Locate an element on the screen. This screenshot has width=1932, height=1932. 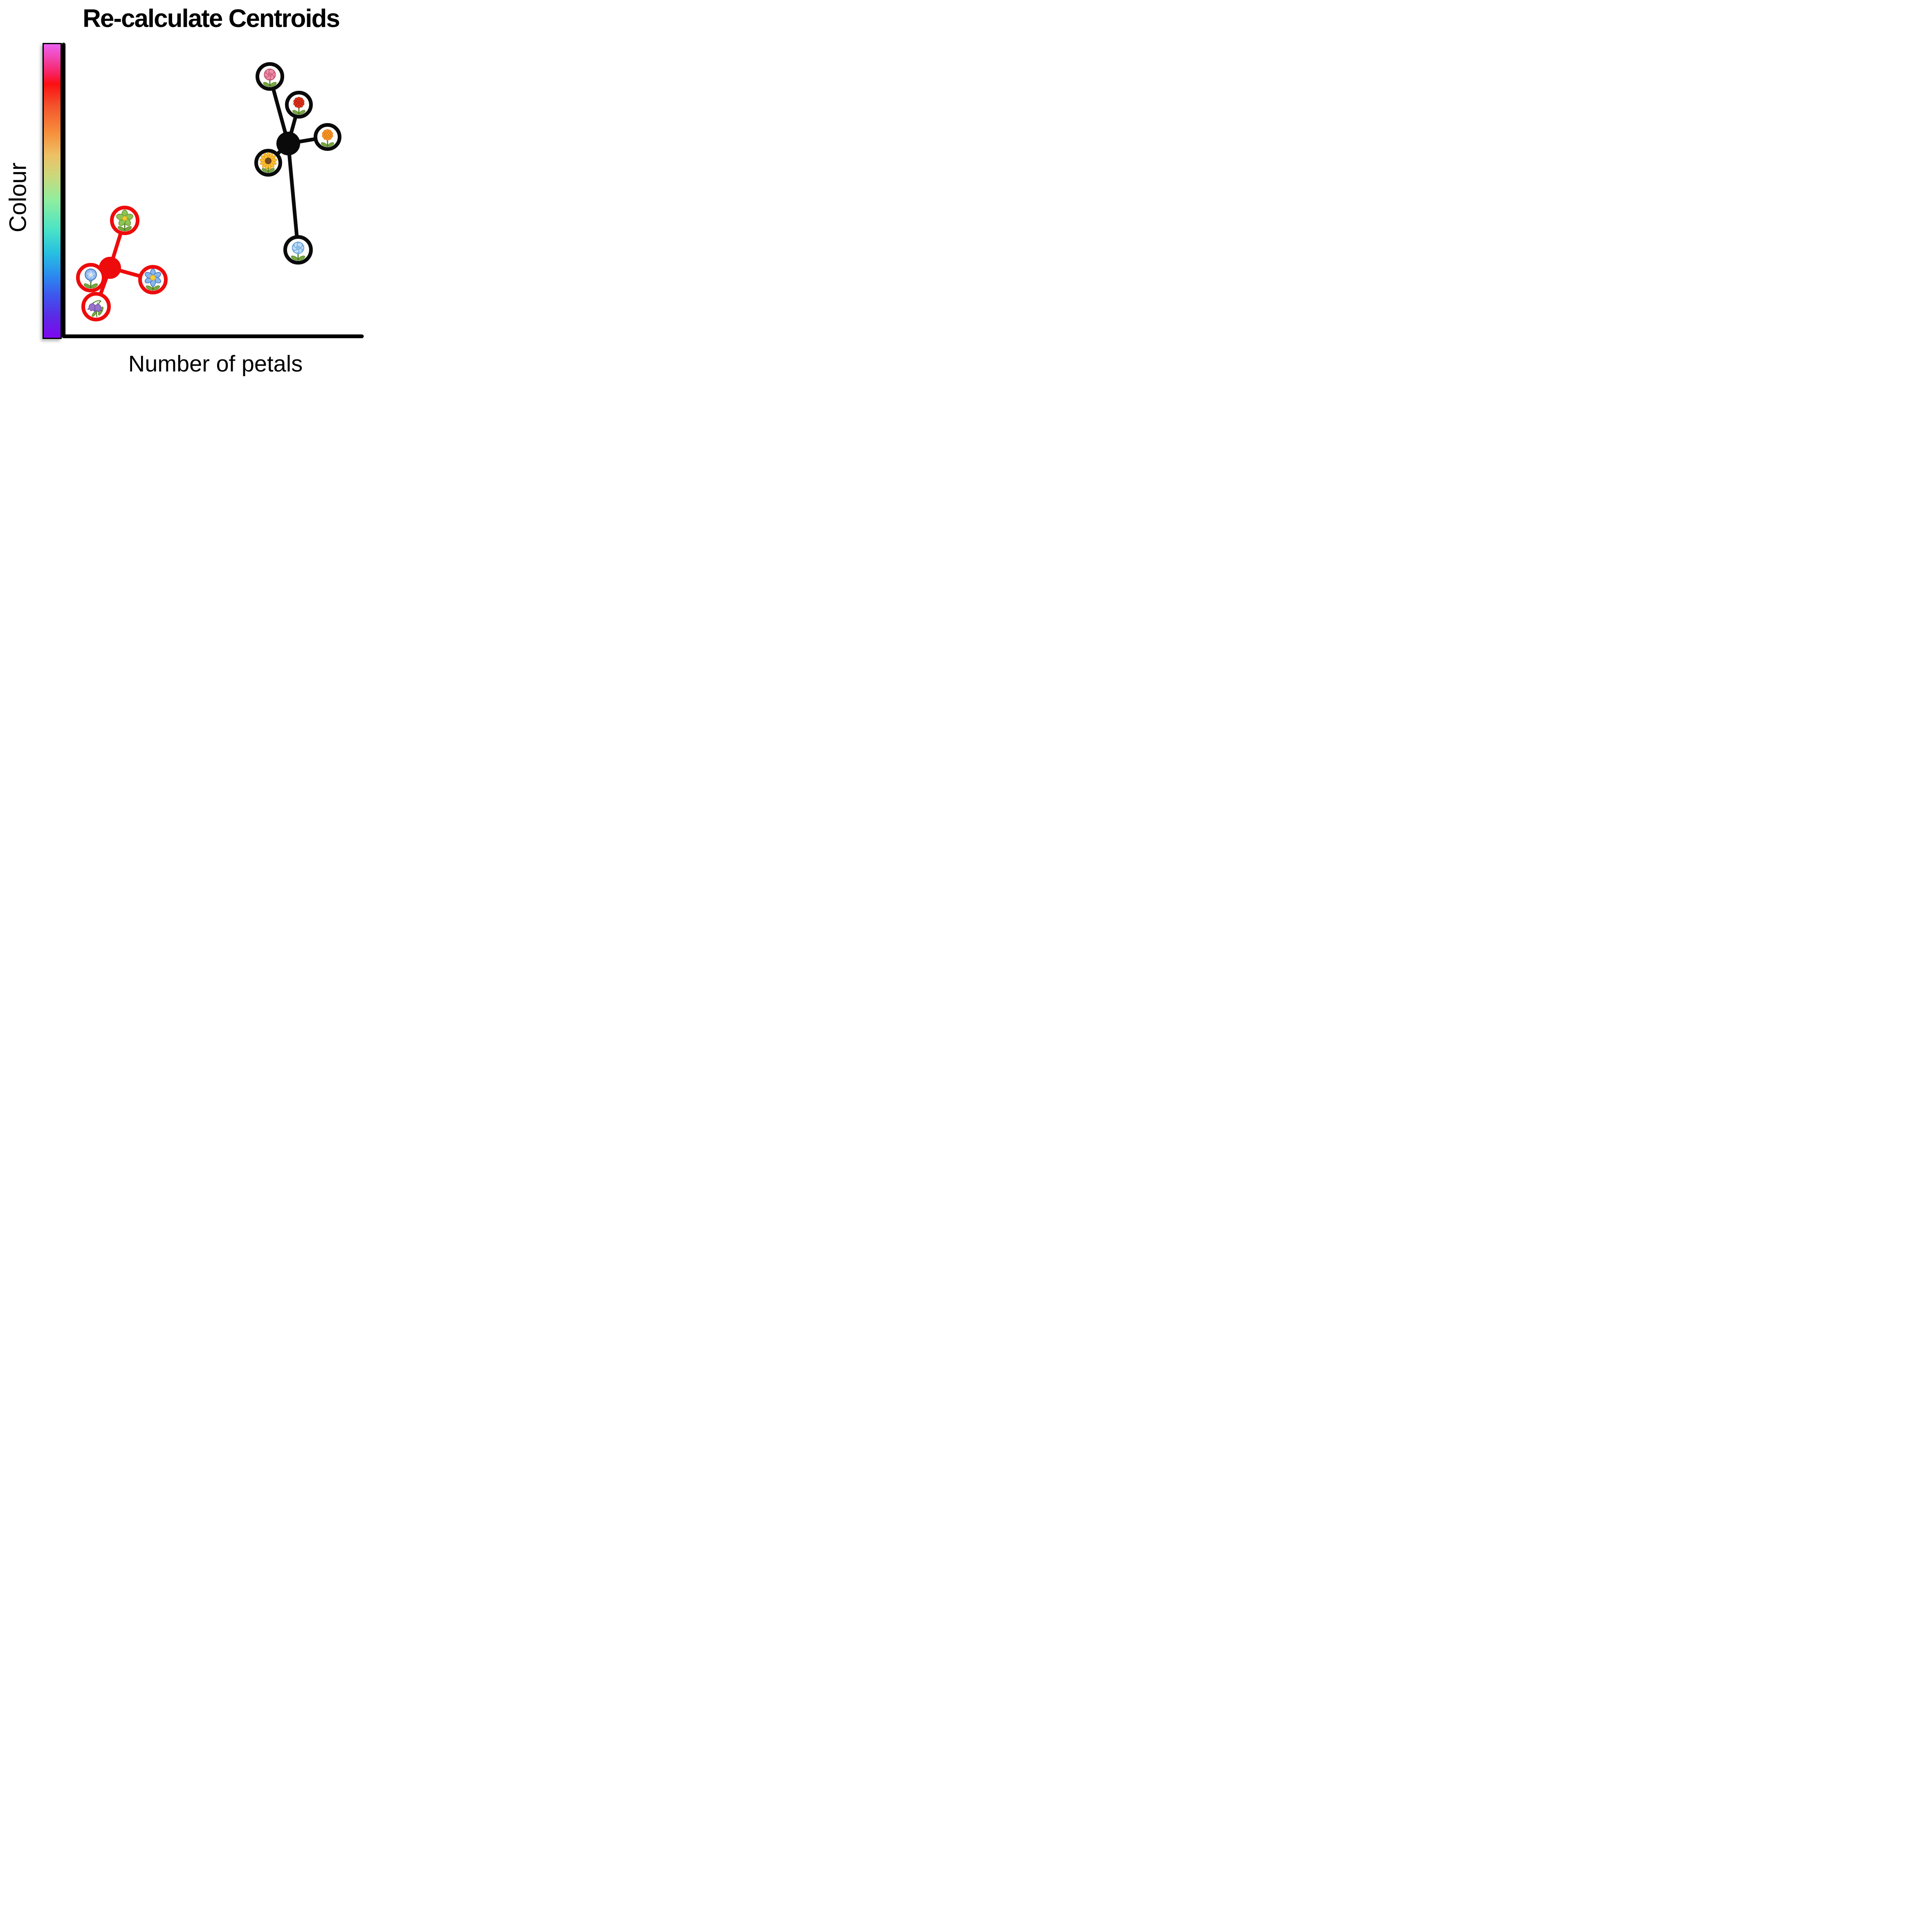
morning-glory-icon is located at coordinates (90, 278).